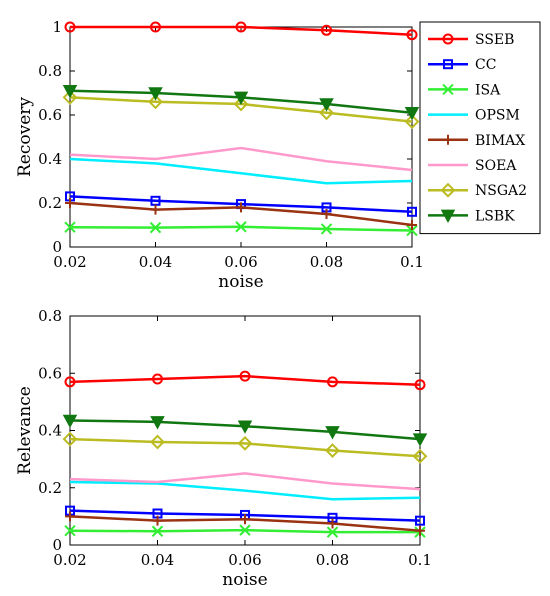 The width and height of the screenshot is (550, 596). I want to click on legend-label: LSBK, so click(495, 216).